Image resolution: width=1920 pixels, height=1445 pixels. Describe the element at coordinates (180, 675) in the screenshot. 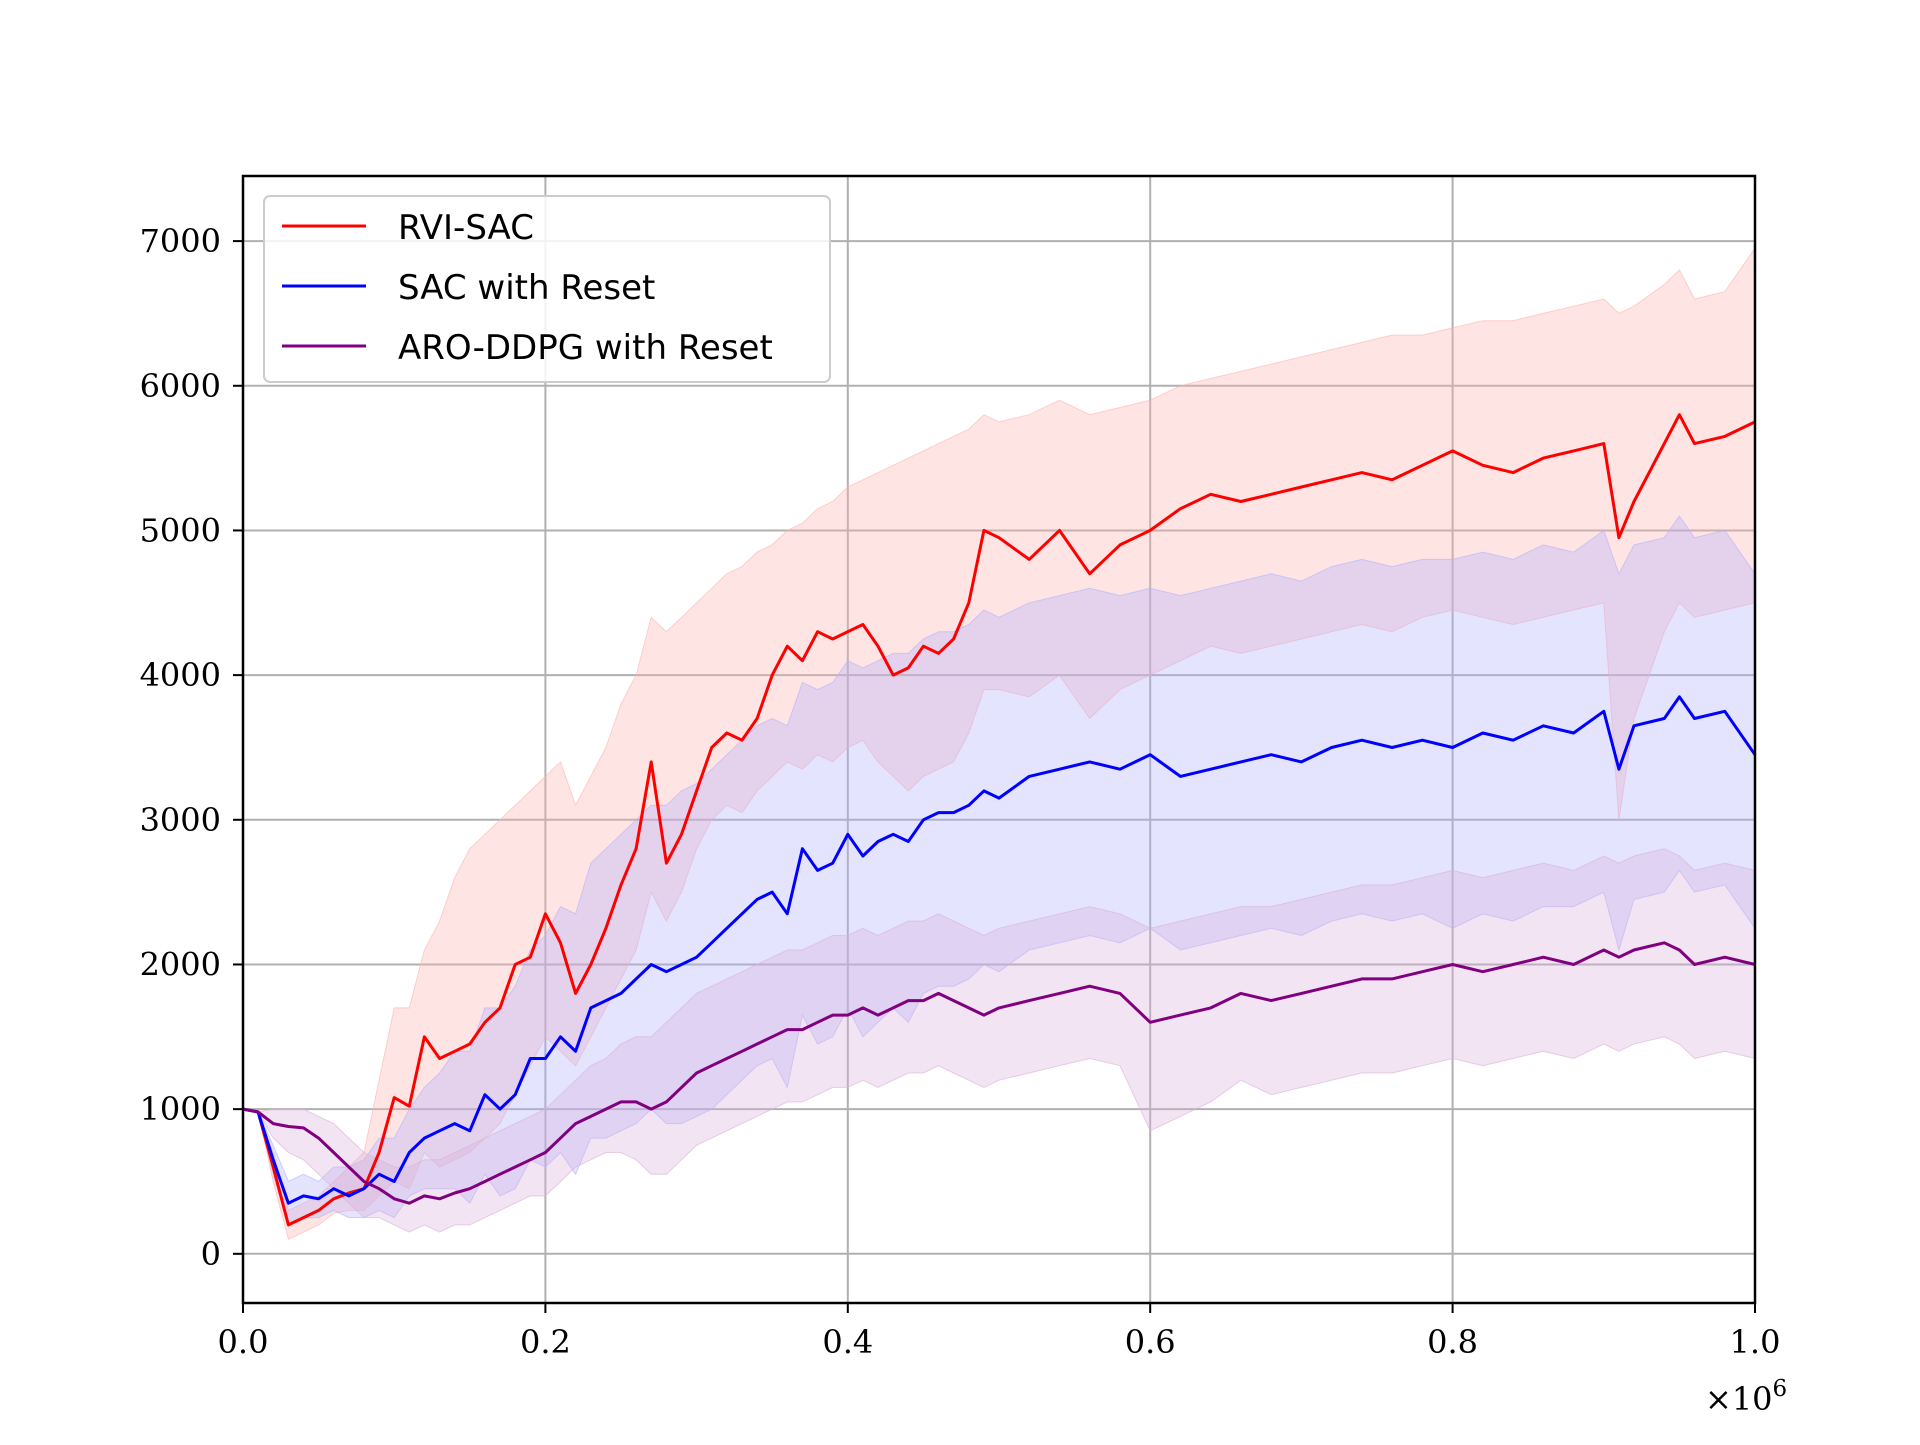

I see `y-tick-label: 4000` at that location.